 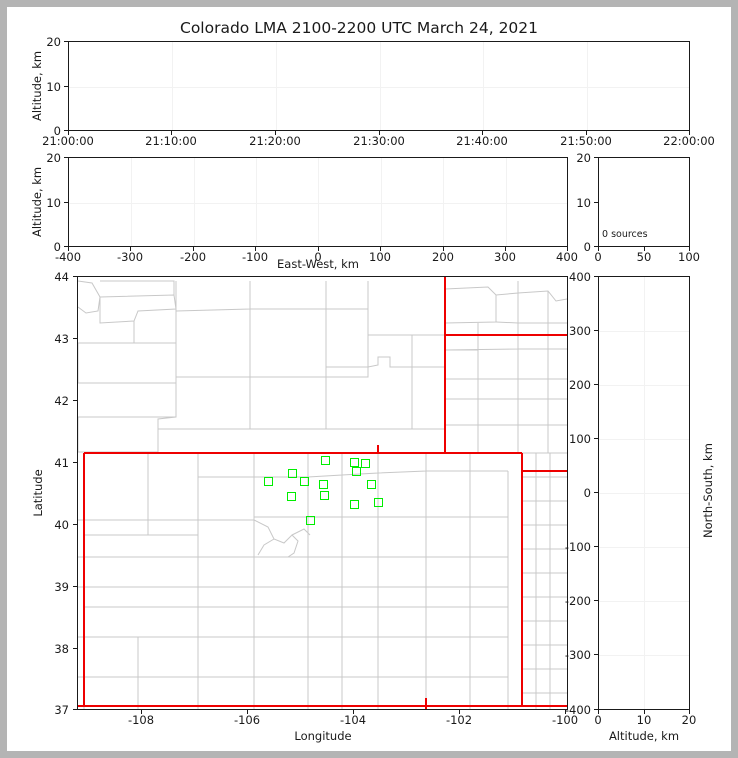 What do you see at coordinates (61, 525) in the screenshot?
I see `ytick-label: 40` at bounding box center [61, 525].